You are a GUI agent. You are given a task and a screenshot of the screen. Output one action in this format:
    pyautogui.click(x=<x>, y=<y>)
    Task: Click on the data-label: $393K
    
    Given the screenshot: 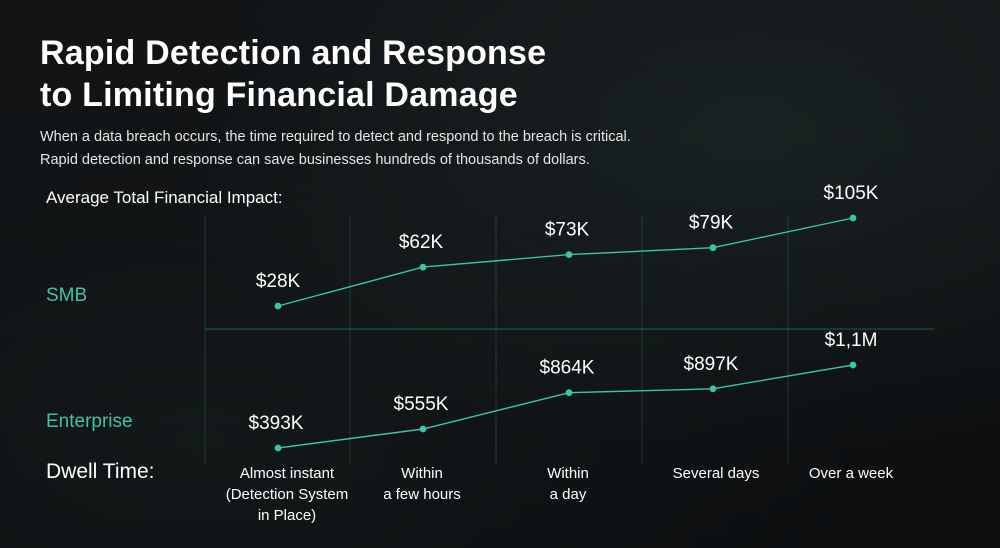 What is the action you would take?
    pyautogui.click(x=276, y=423)
    